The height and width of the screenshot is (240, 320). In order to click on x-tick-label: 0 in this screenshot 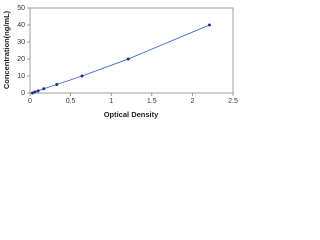, I will do `click(30, 101)`.